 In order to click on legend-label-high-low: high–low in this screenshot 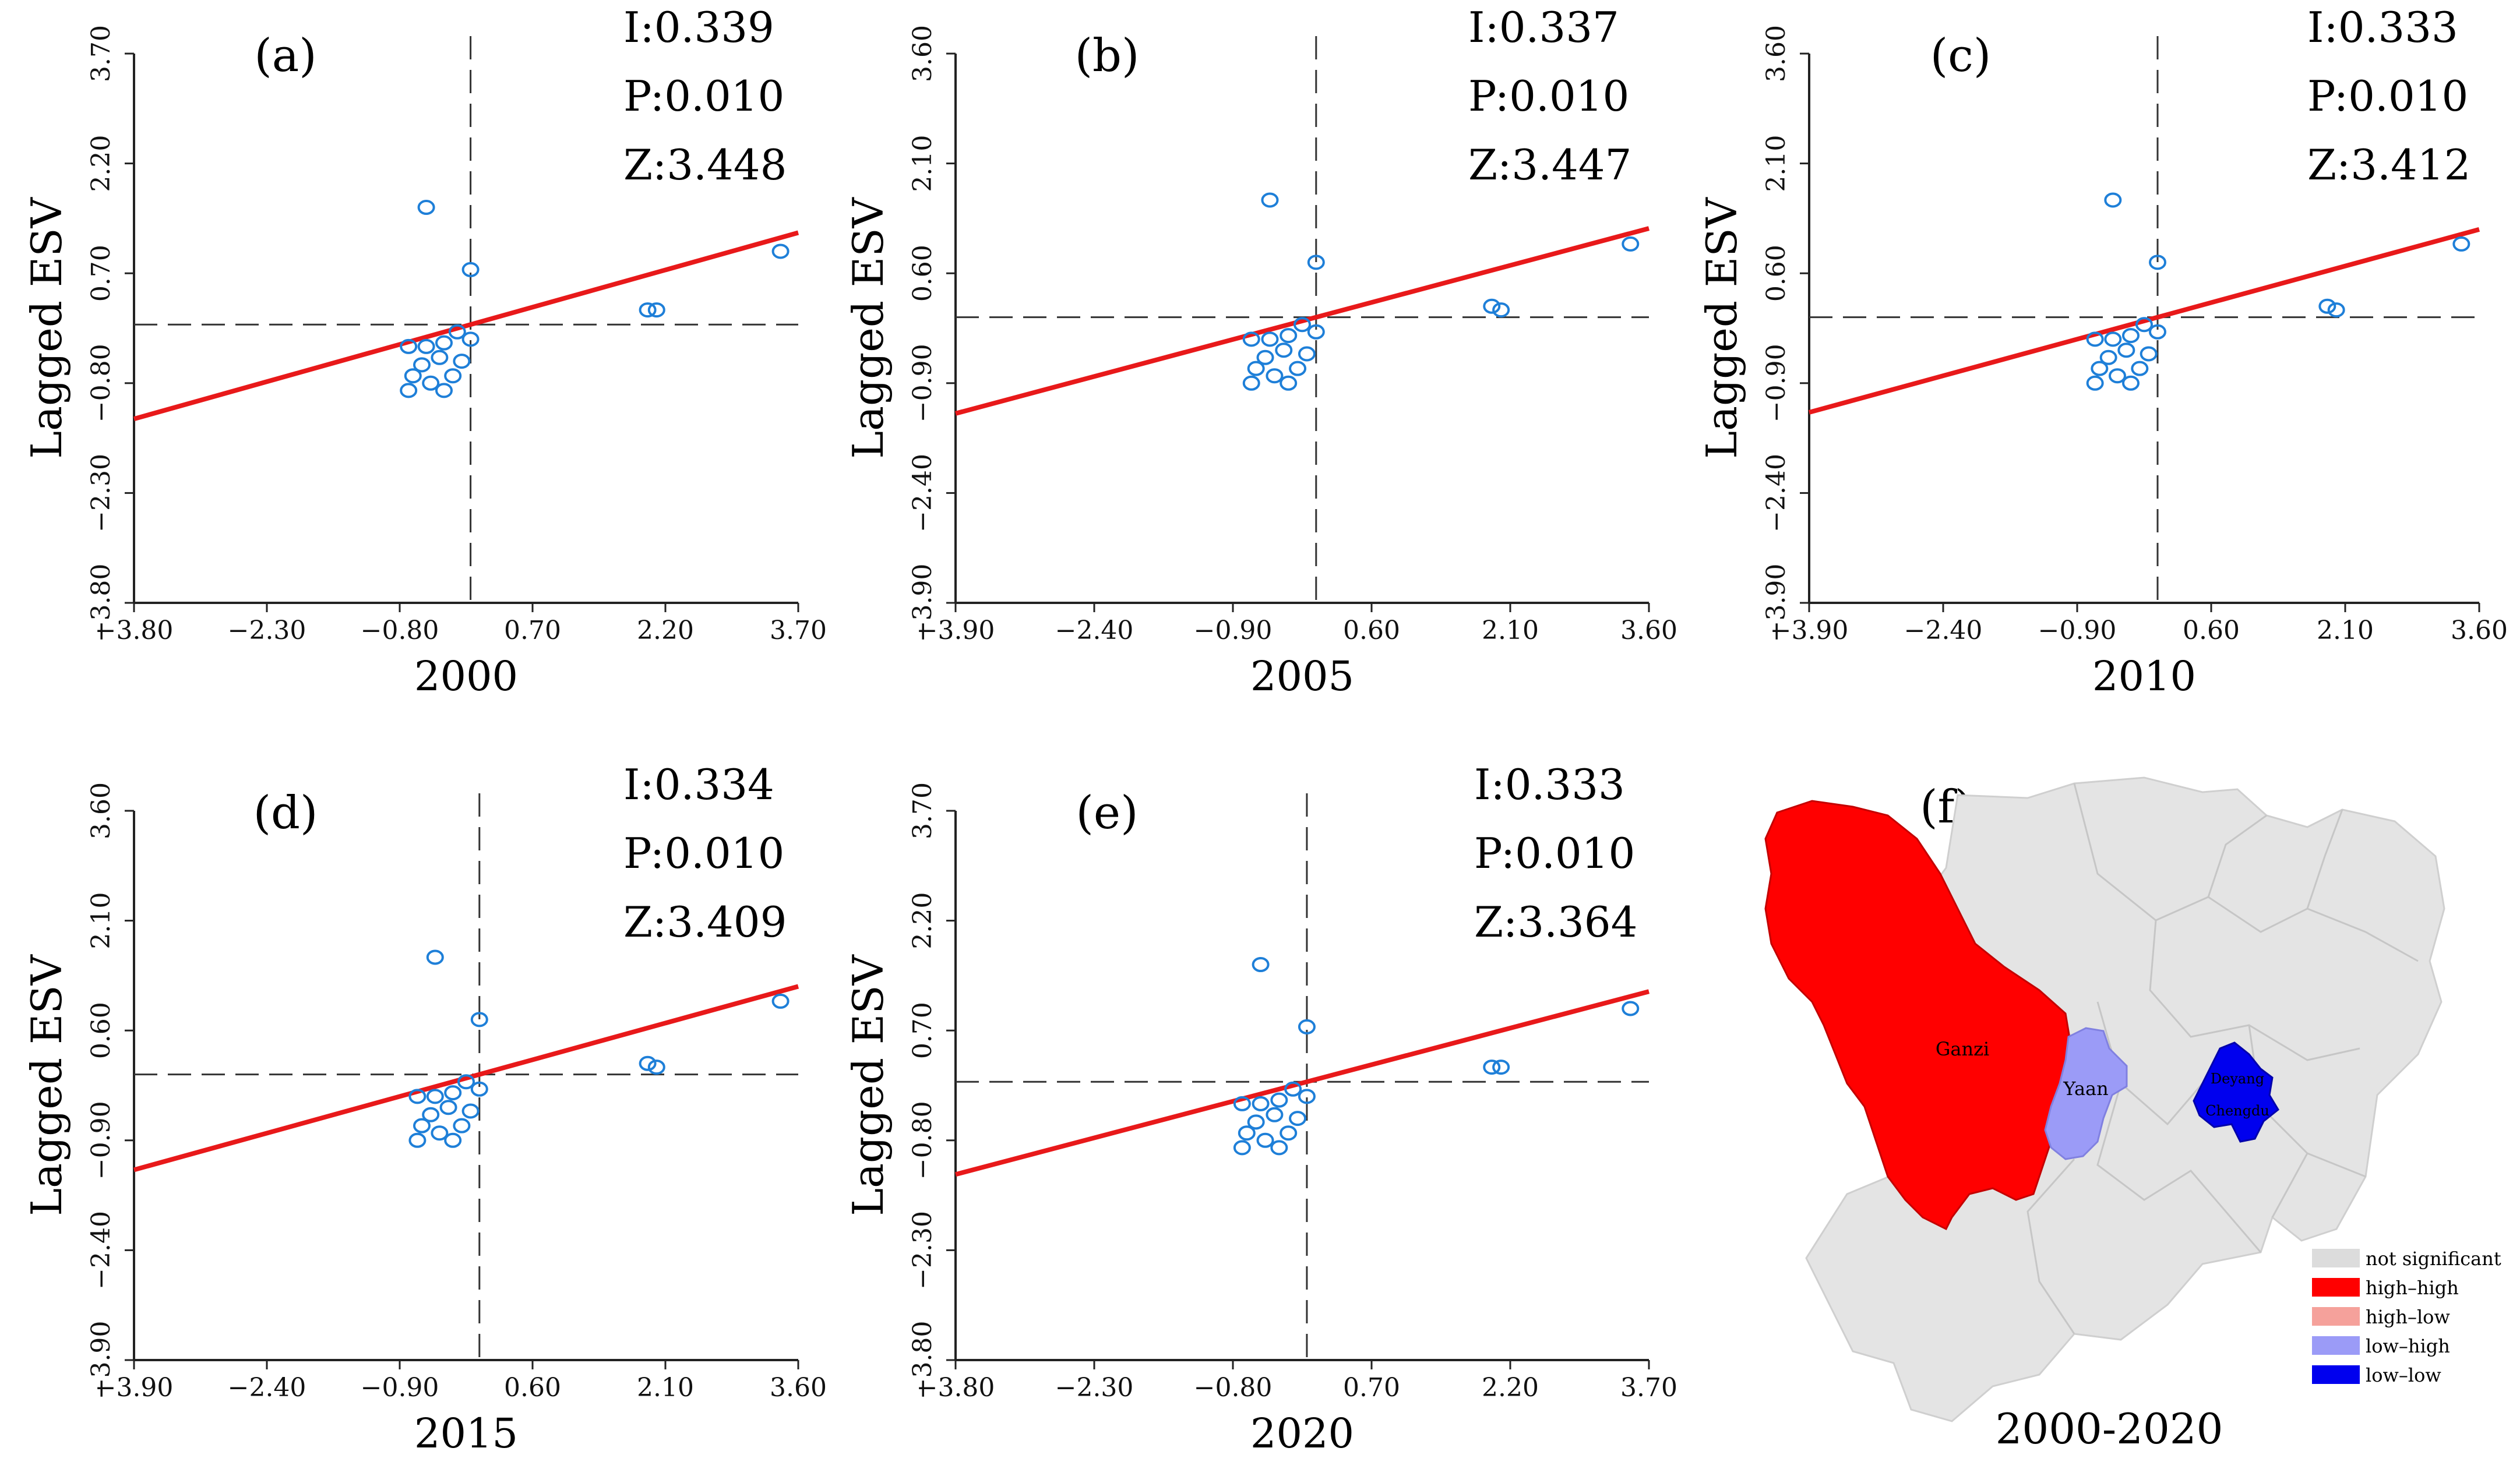, I will do `click(2408, 1317)`.